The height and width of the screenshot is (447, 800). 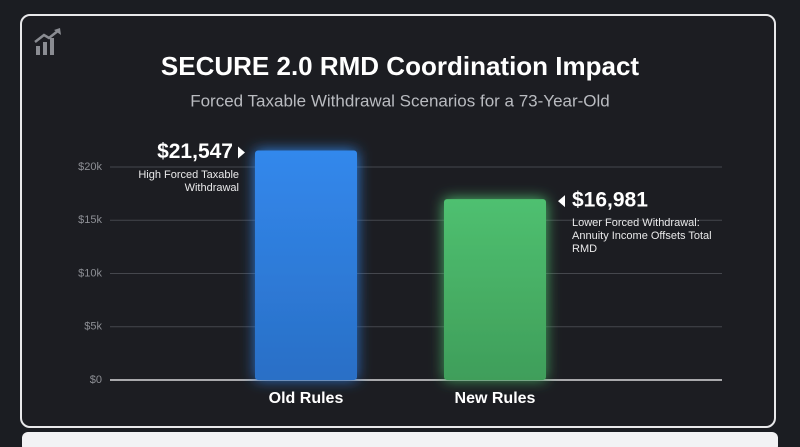 What do you see at coordinates (93, 327) in the screenshot?
I see `y-tick-label: $5k` at bounding box center [93, 327].